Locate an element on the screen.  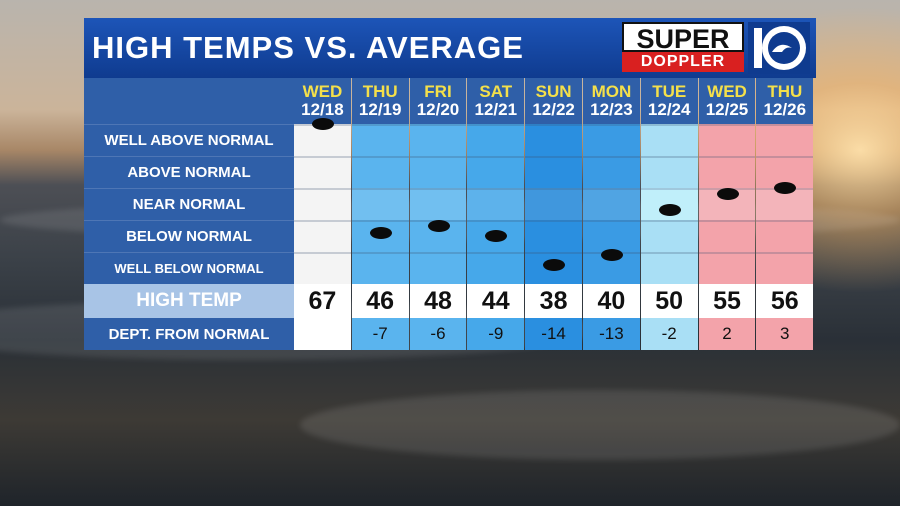
day-header: SAT 12/21 is located at coordinates (496, 101).